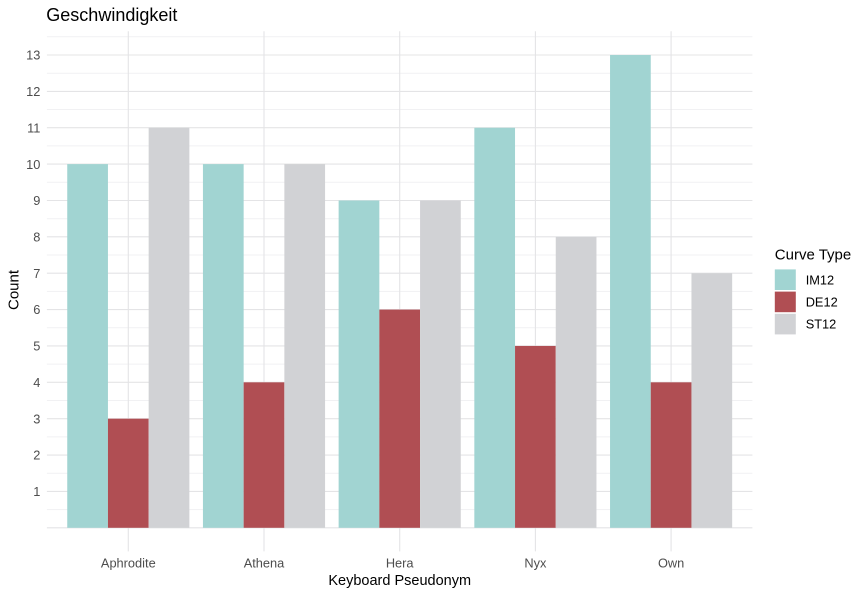 This screenshot has width=862, height=601. Describe the element at coordinates (36, 200) in the screenshot. I see `svg-text: 9` at that location.